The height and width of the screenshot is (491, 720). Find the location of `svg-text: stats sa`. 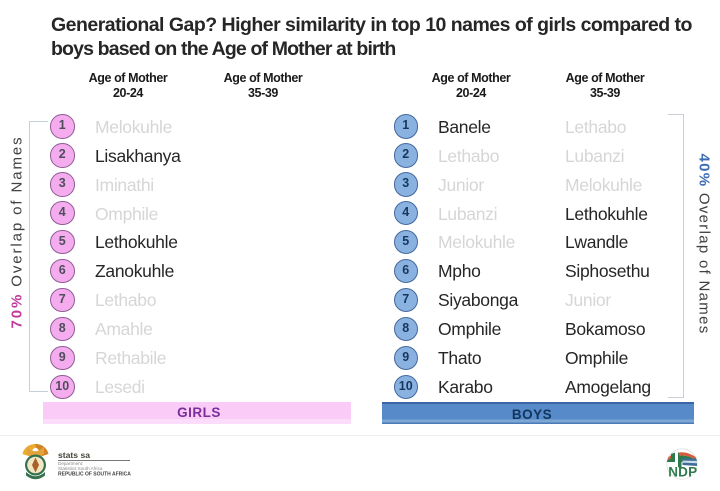

svg-text: stats sa is located at coordinates (74, 455).